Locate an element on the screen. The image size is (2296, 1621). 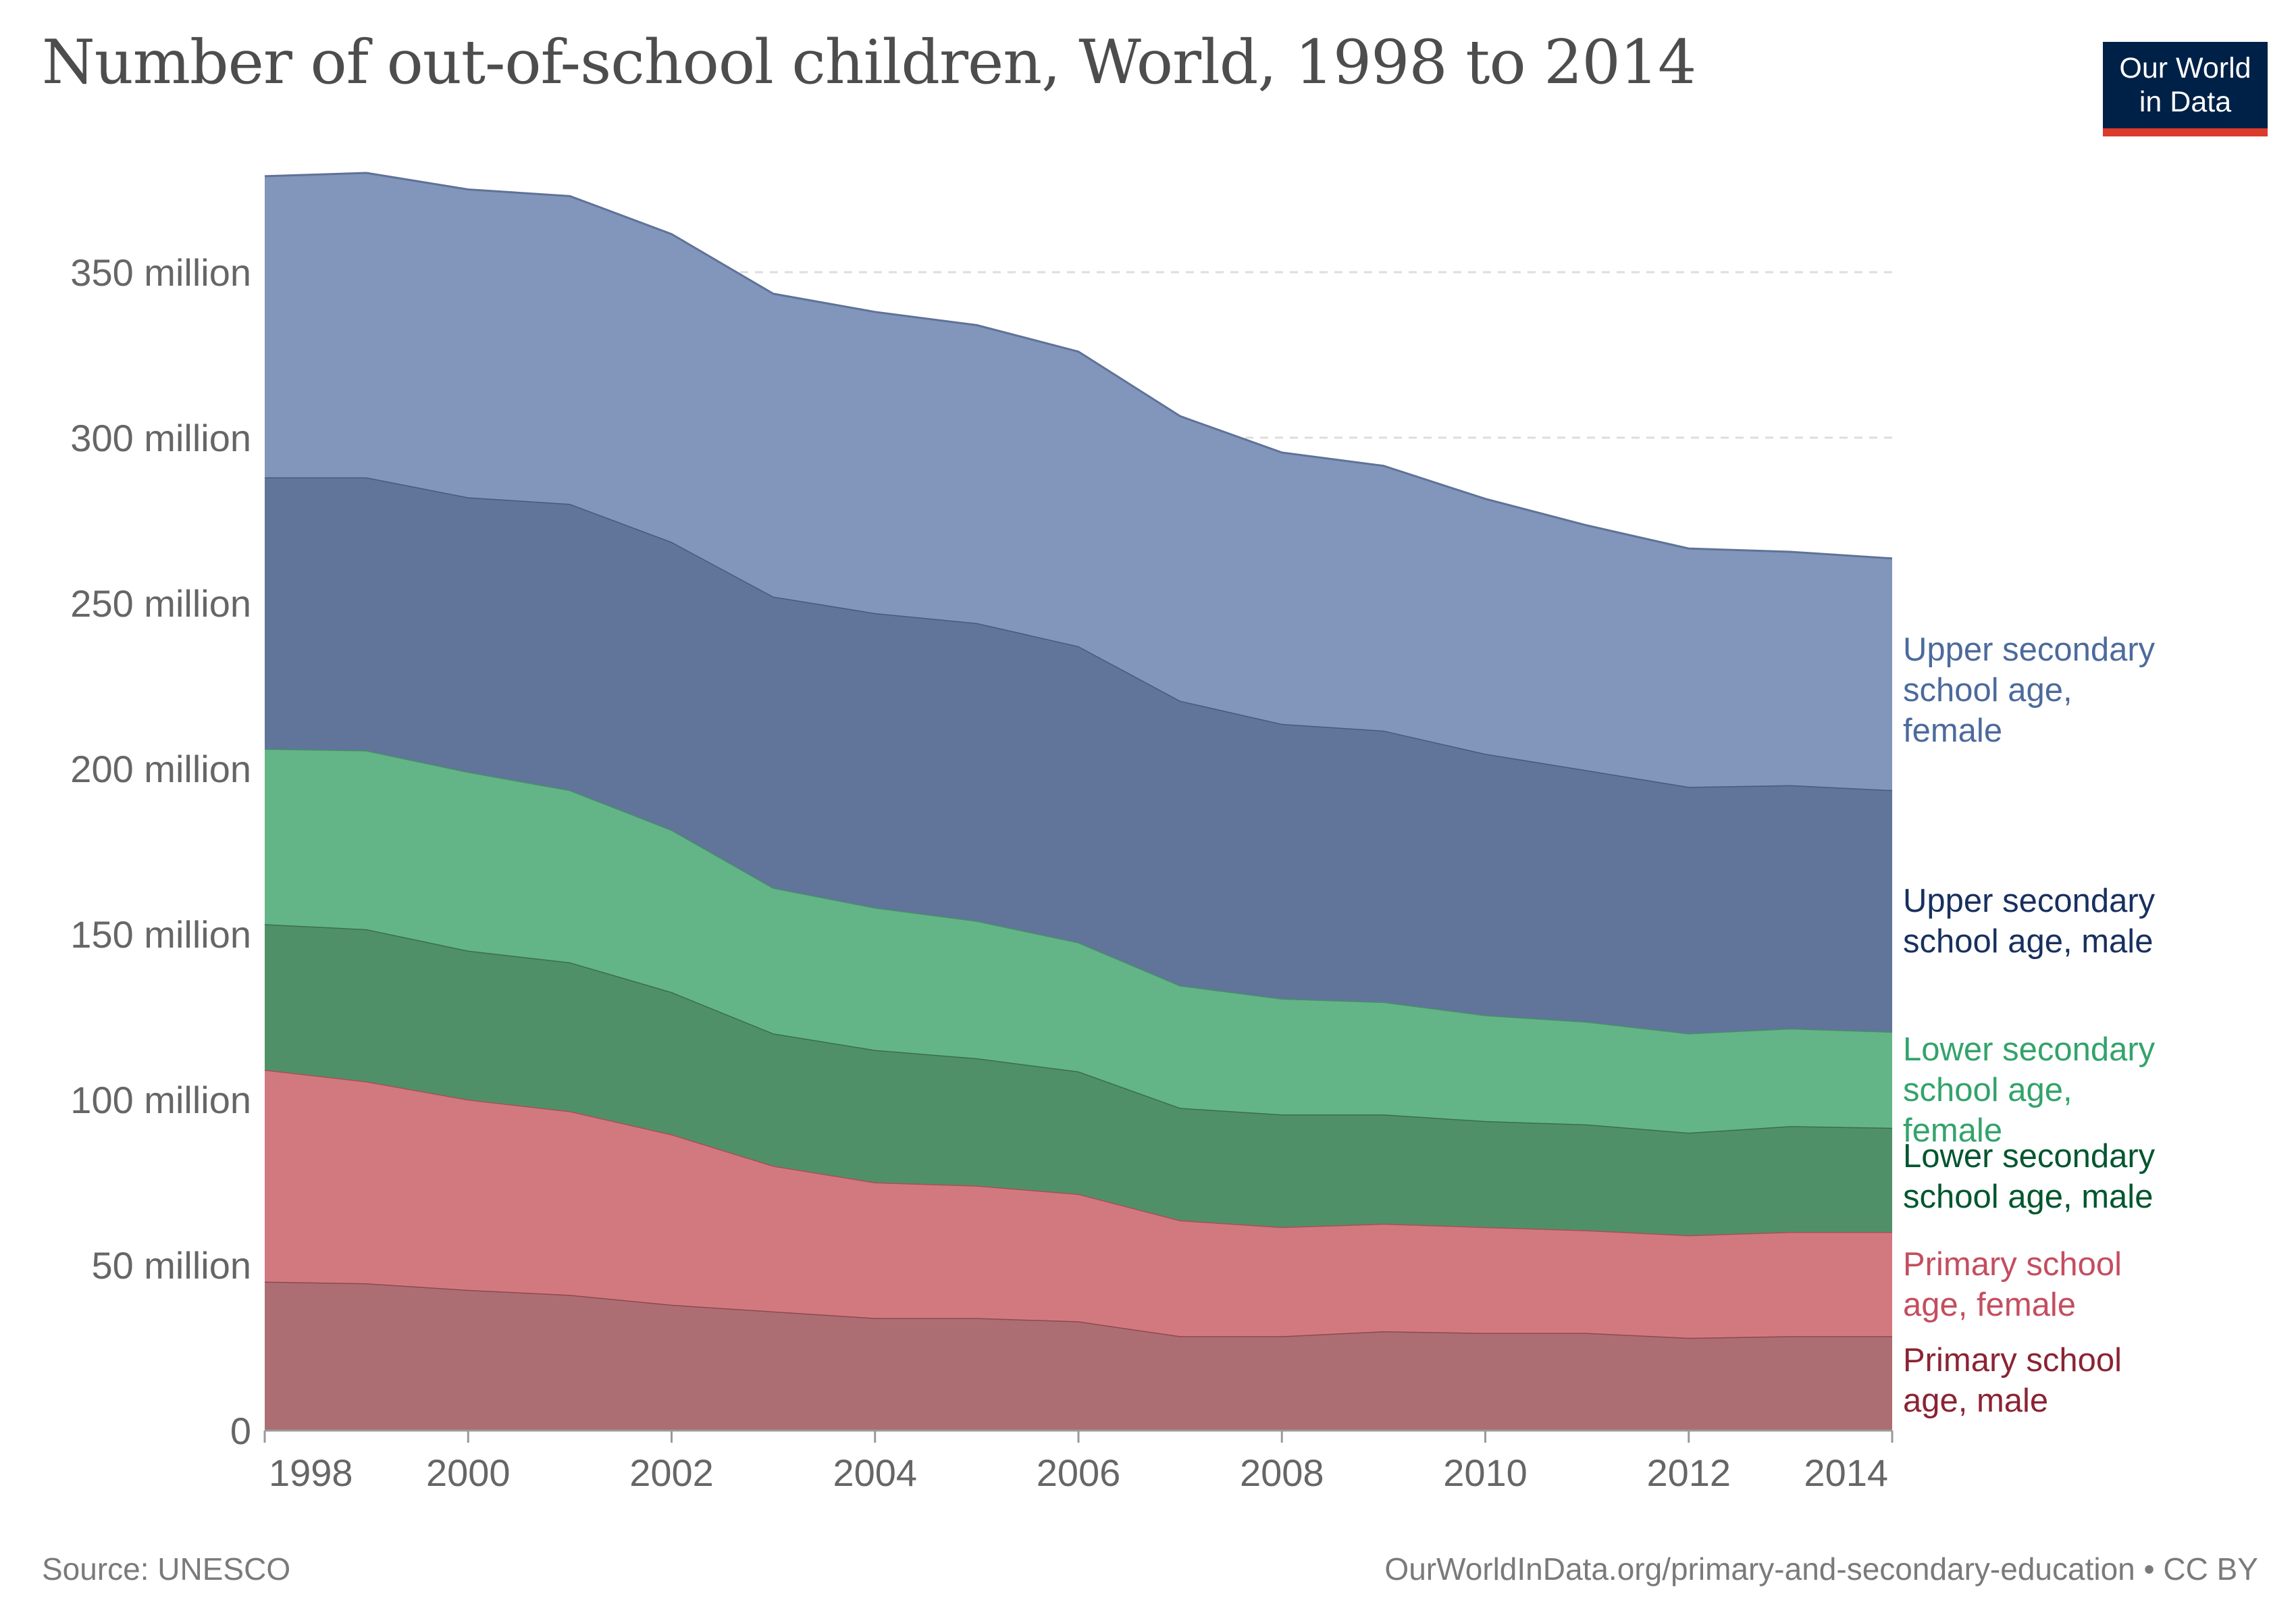
x-tick-label: 2002 is located at coordinates (671, 1472).